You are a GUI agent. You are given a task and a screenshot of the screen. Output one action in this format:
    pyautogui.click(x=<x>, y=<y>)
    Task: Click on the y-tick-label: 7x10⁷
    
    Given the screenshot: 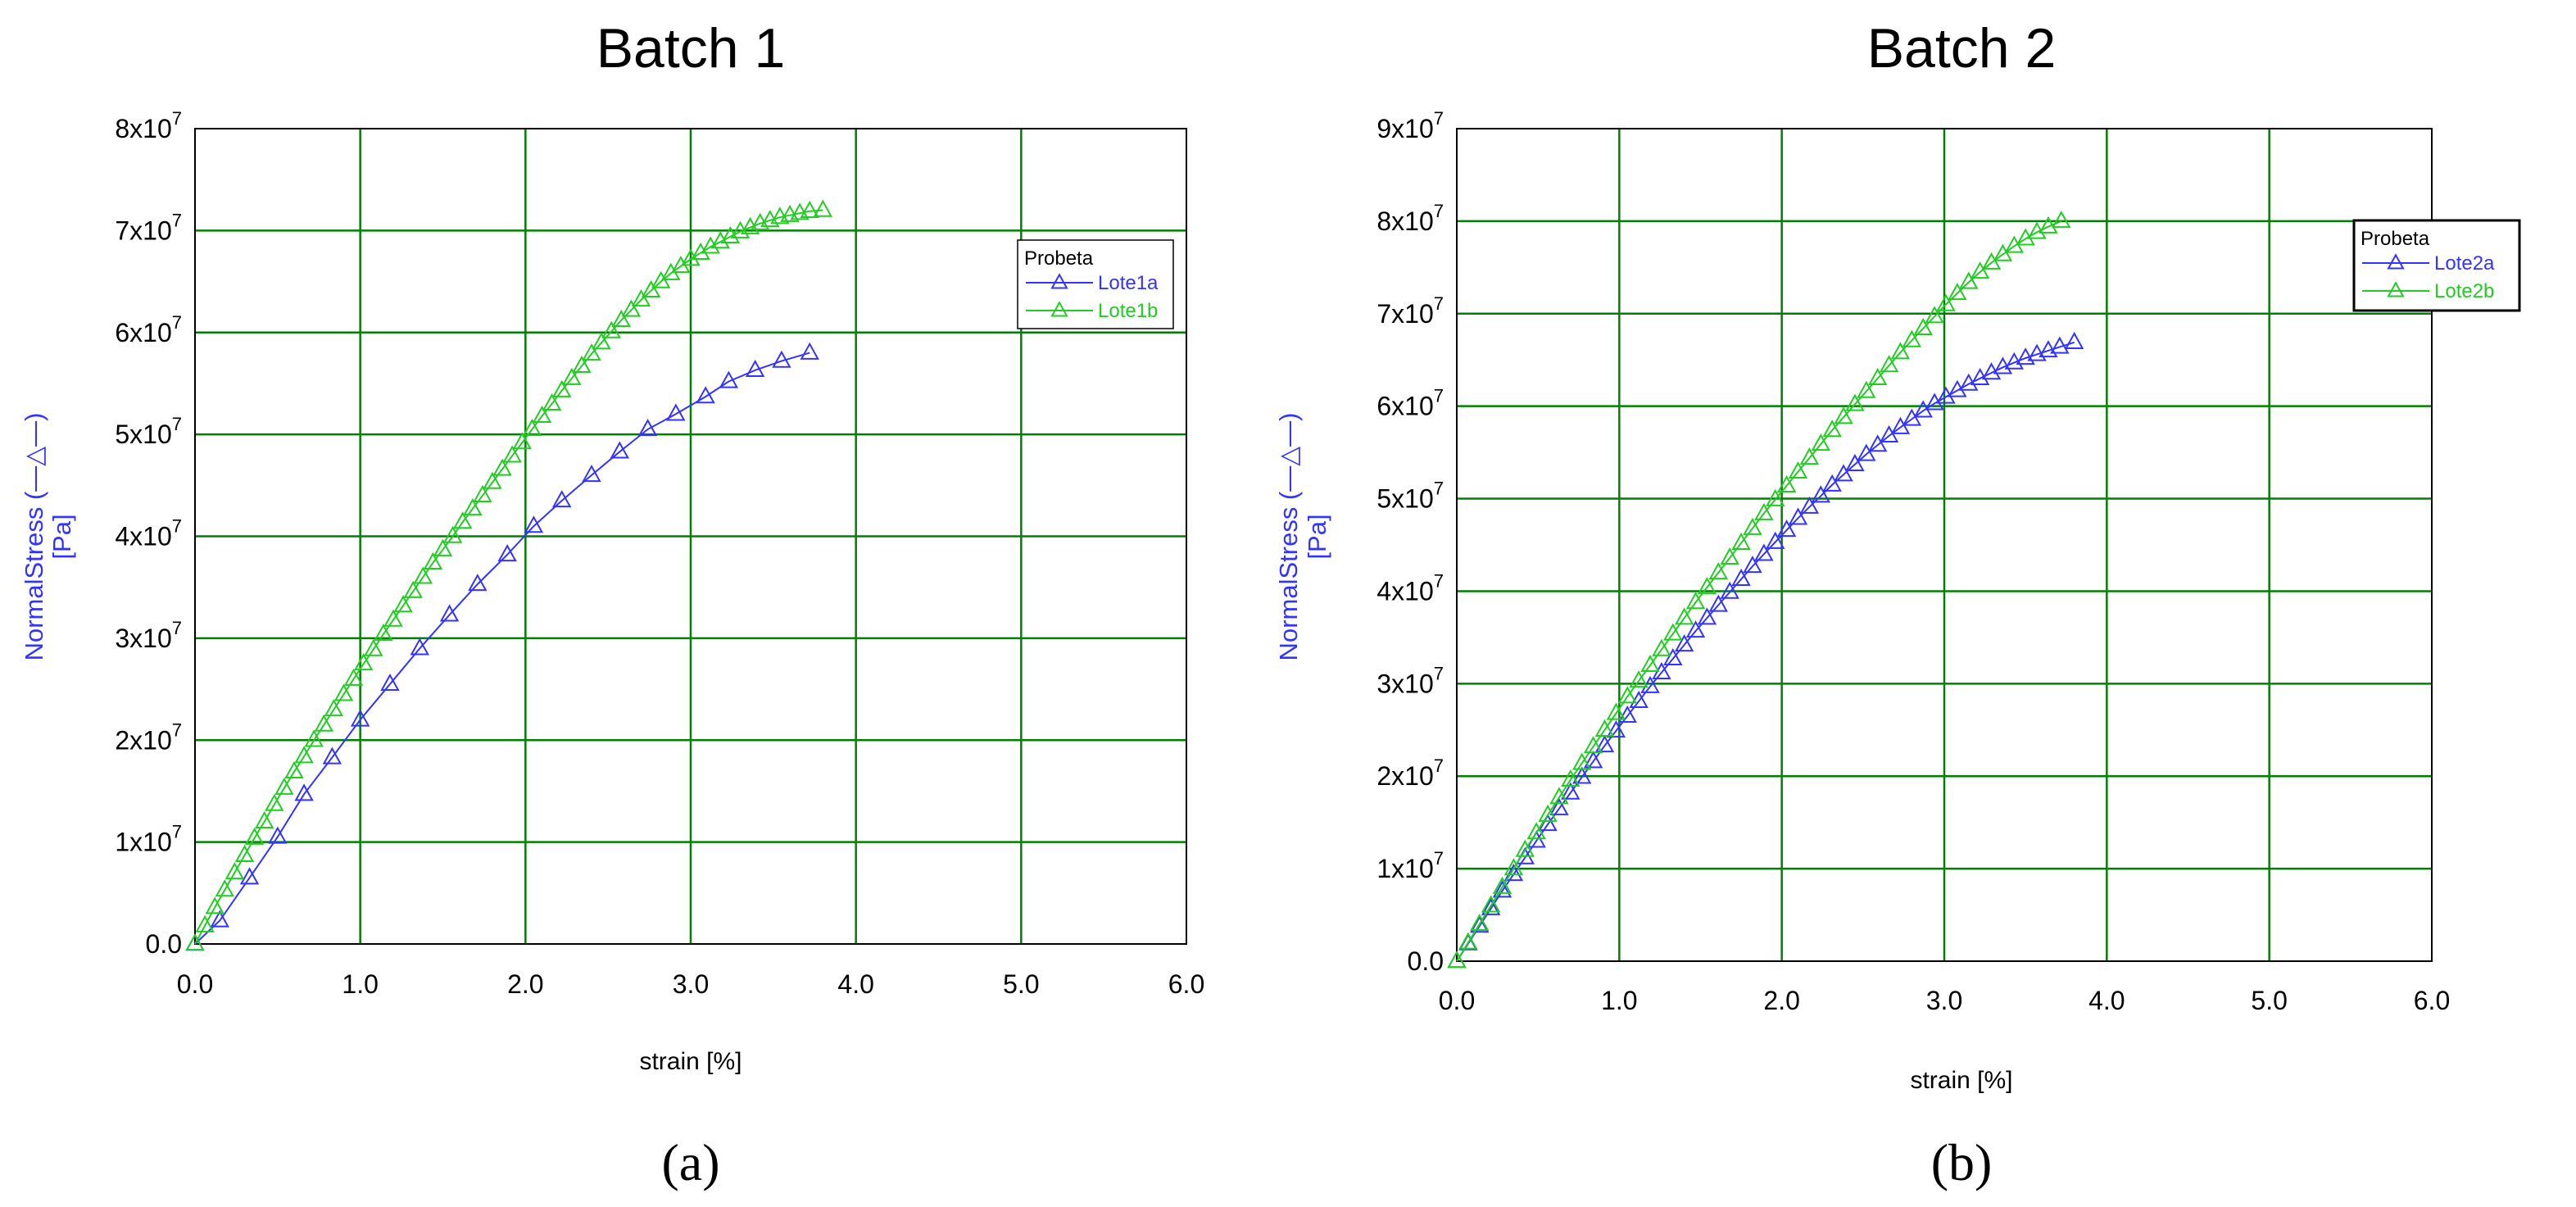 What is the action you would take?
    pyautogui.click(x=148, y=227)
    